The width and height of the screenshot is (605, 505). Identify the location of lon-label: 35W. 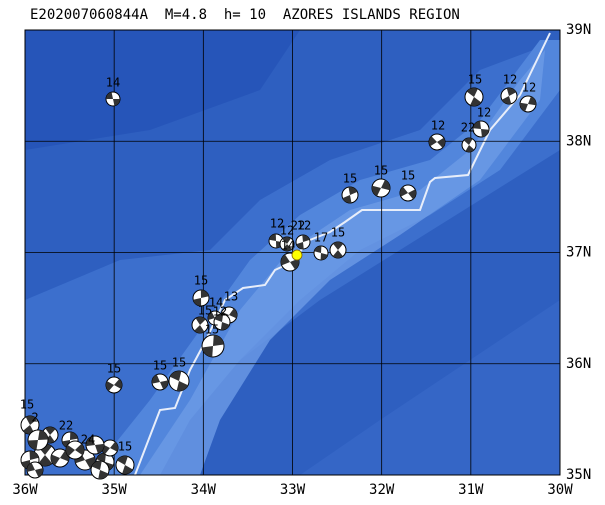
(115, 490).